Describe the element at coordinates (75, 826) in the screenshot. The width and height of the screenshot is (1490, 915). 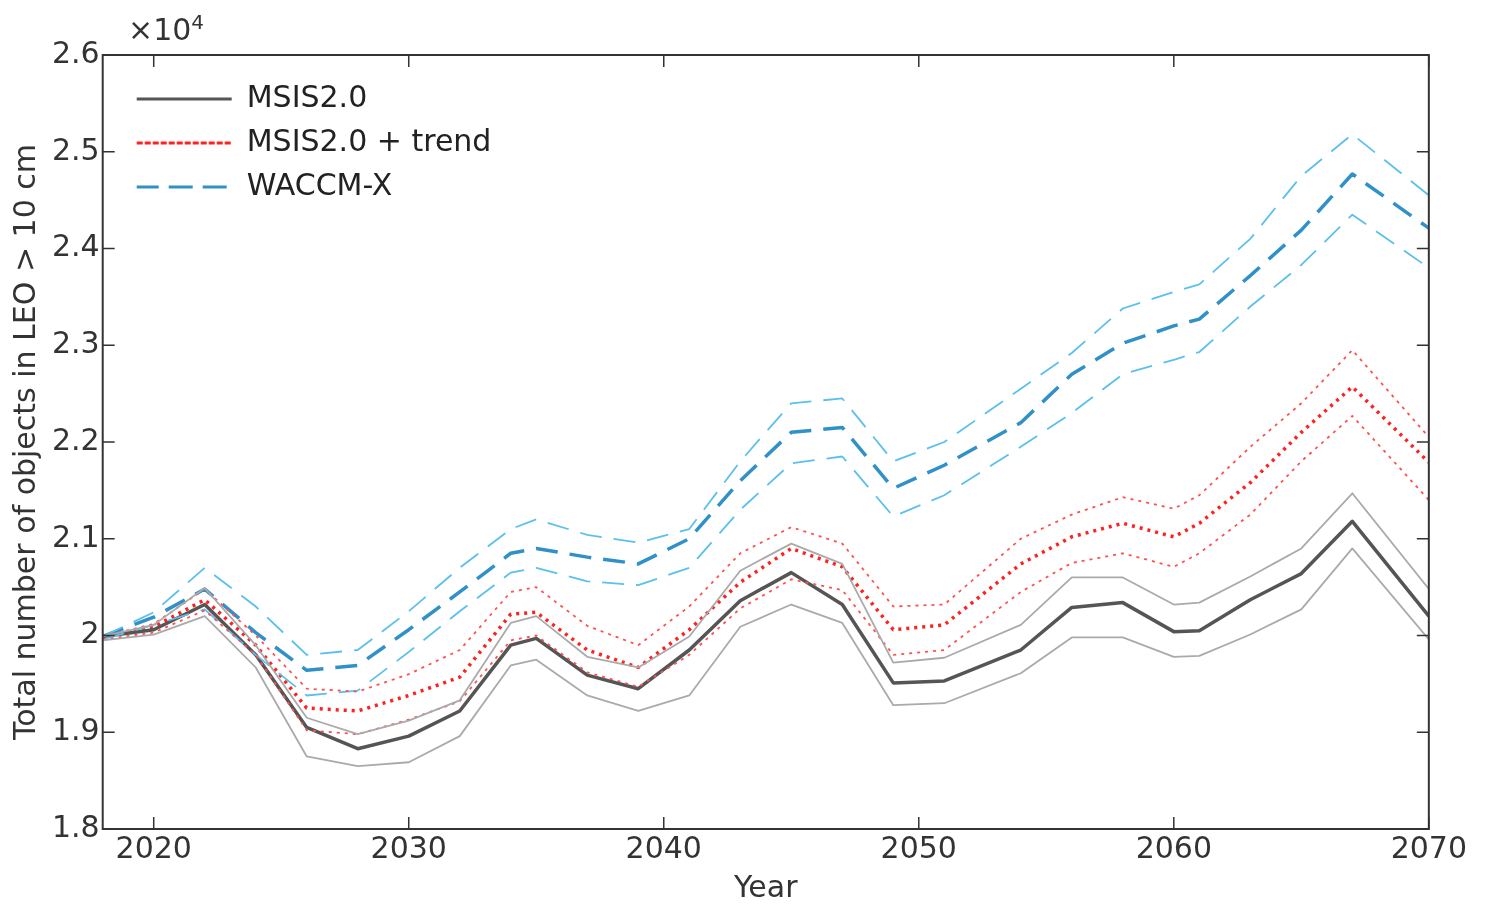
I see `y-tick-label: 1.8` at that location.